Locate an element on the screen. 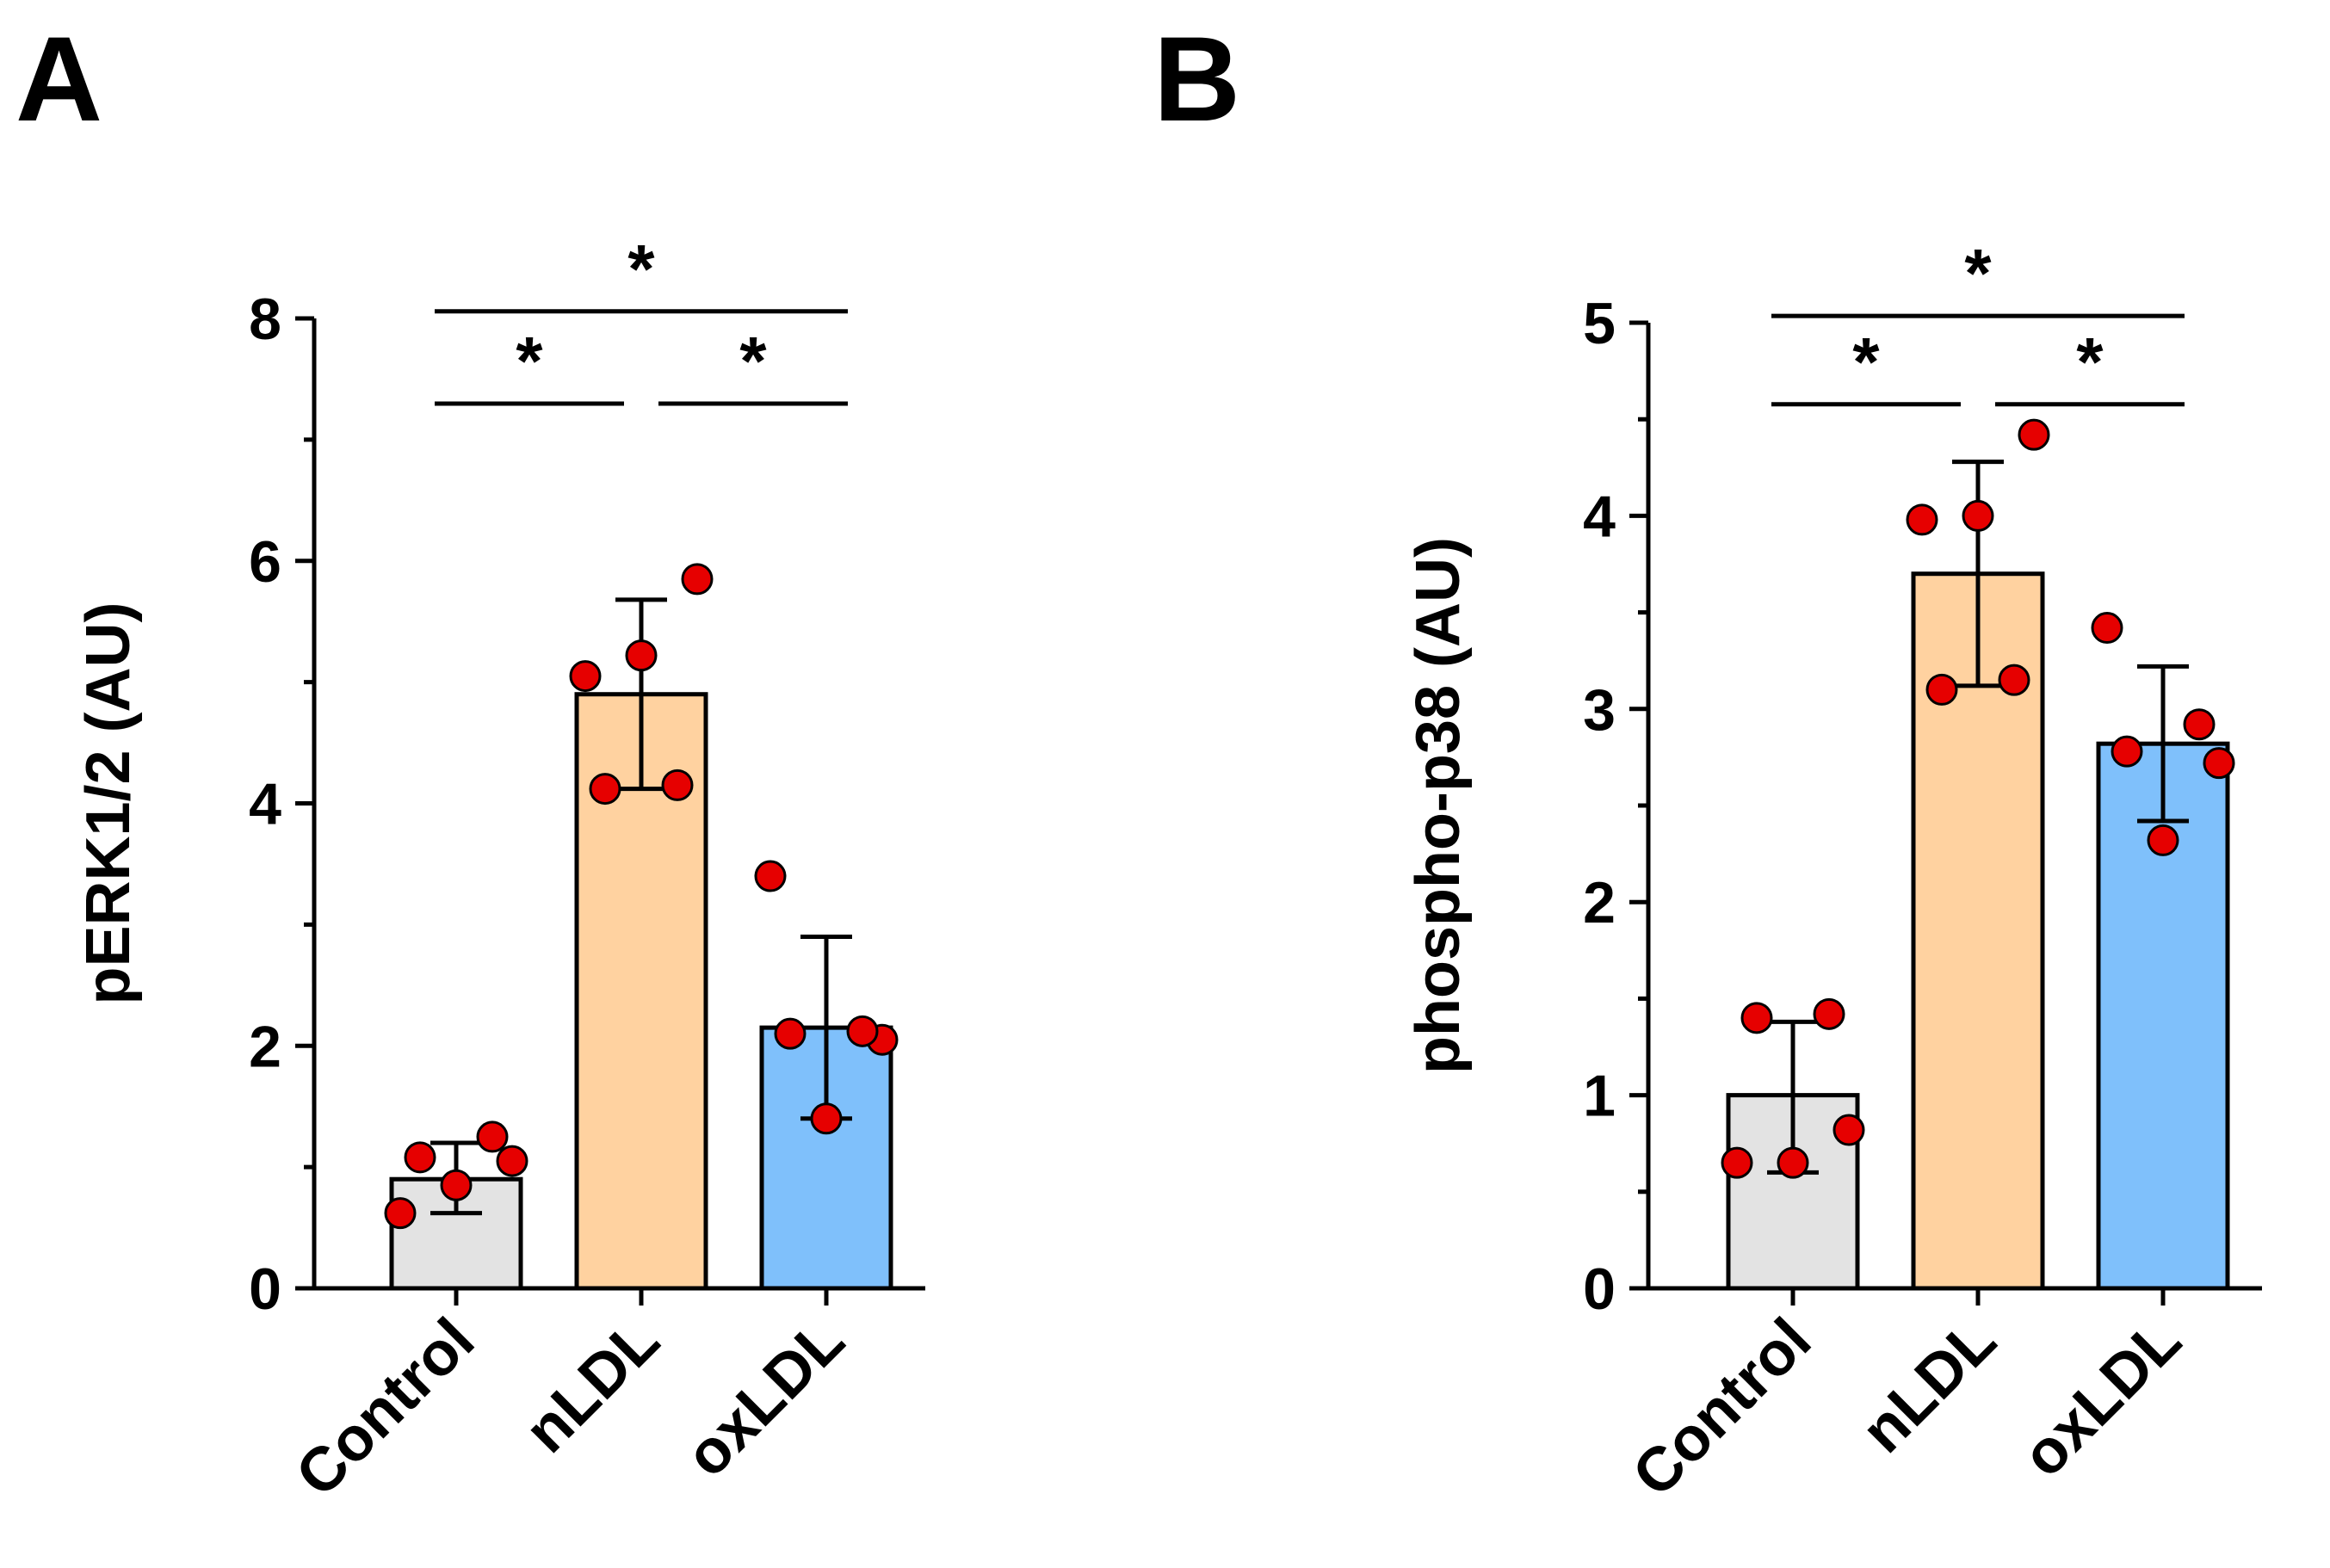  y-axis-label: pERK1/2 (AU) is located at coordinates (108, 803).